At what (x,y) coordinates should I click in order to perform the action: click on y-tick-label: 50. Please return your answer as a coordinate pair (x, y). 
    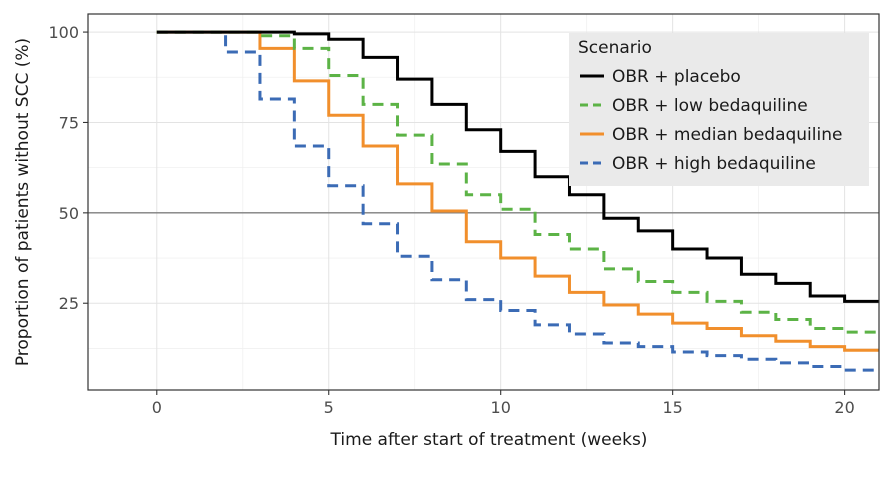
    Looking at the image, I should click on (69, 213).